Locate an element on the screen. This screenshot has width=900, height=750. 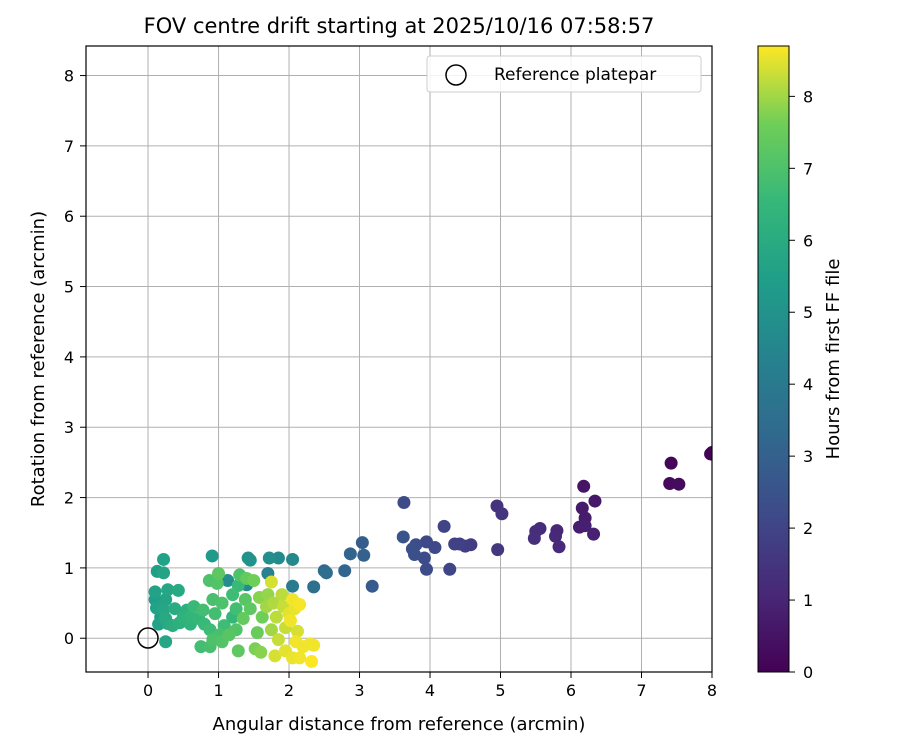
y-tick-label: 8 is located at coordinates (69, 76).